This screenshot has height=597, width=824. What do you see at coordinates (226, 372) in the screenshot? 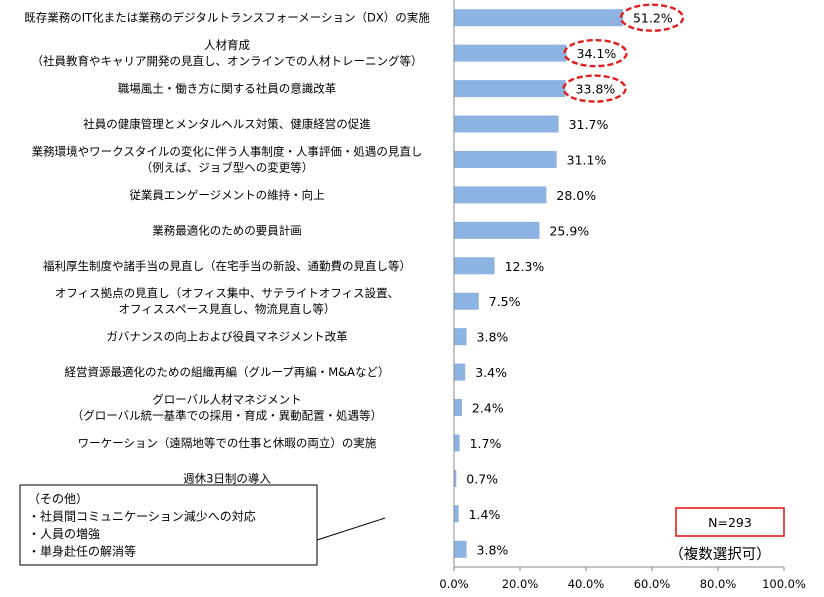
I see `category-label: 経営資源最適化のための組織再編（グループ再編・M&Aなど）` at bounding box center [226, 372].